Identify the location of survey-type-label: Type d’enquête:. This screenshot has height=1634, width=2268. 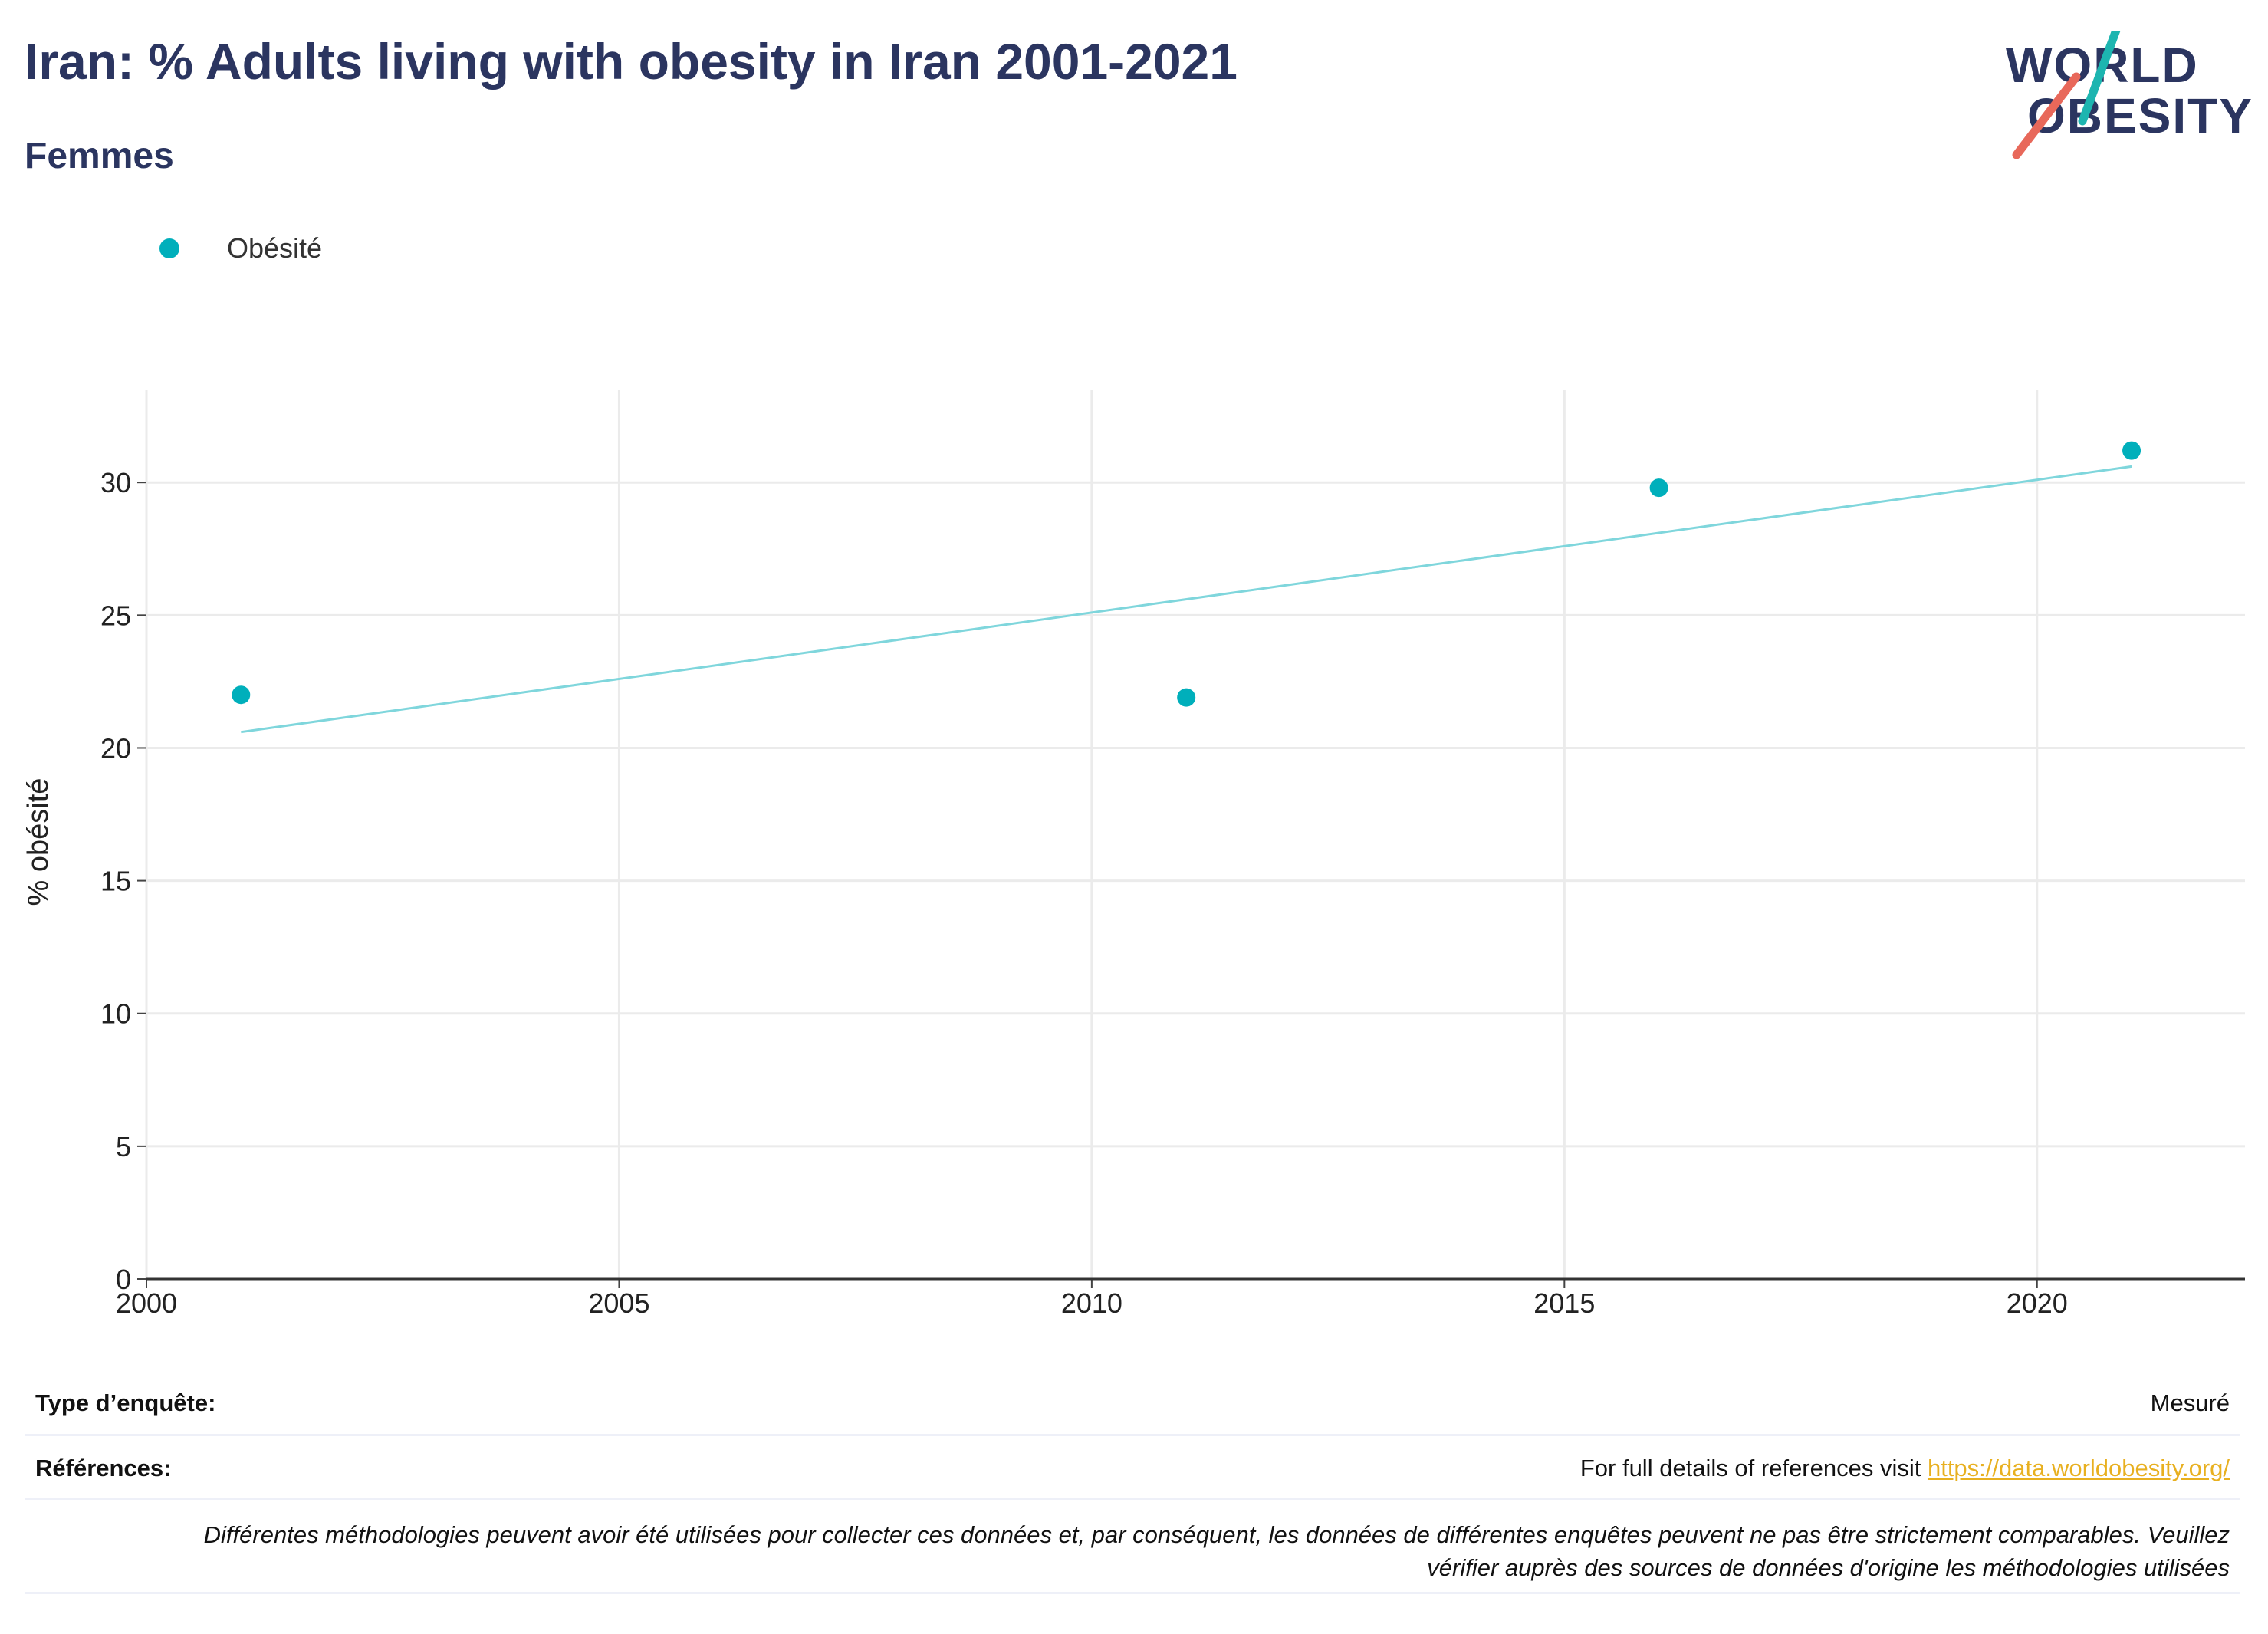
(126, 1403).